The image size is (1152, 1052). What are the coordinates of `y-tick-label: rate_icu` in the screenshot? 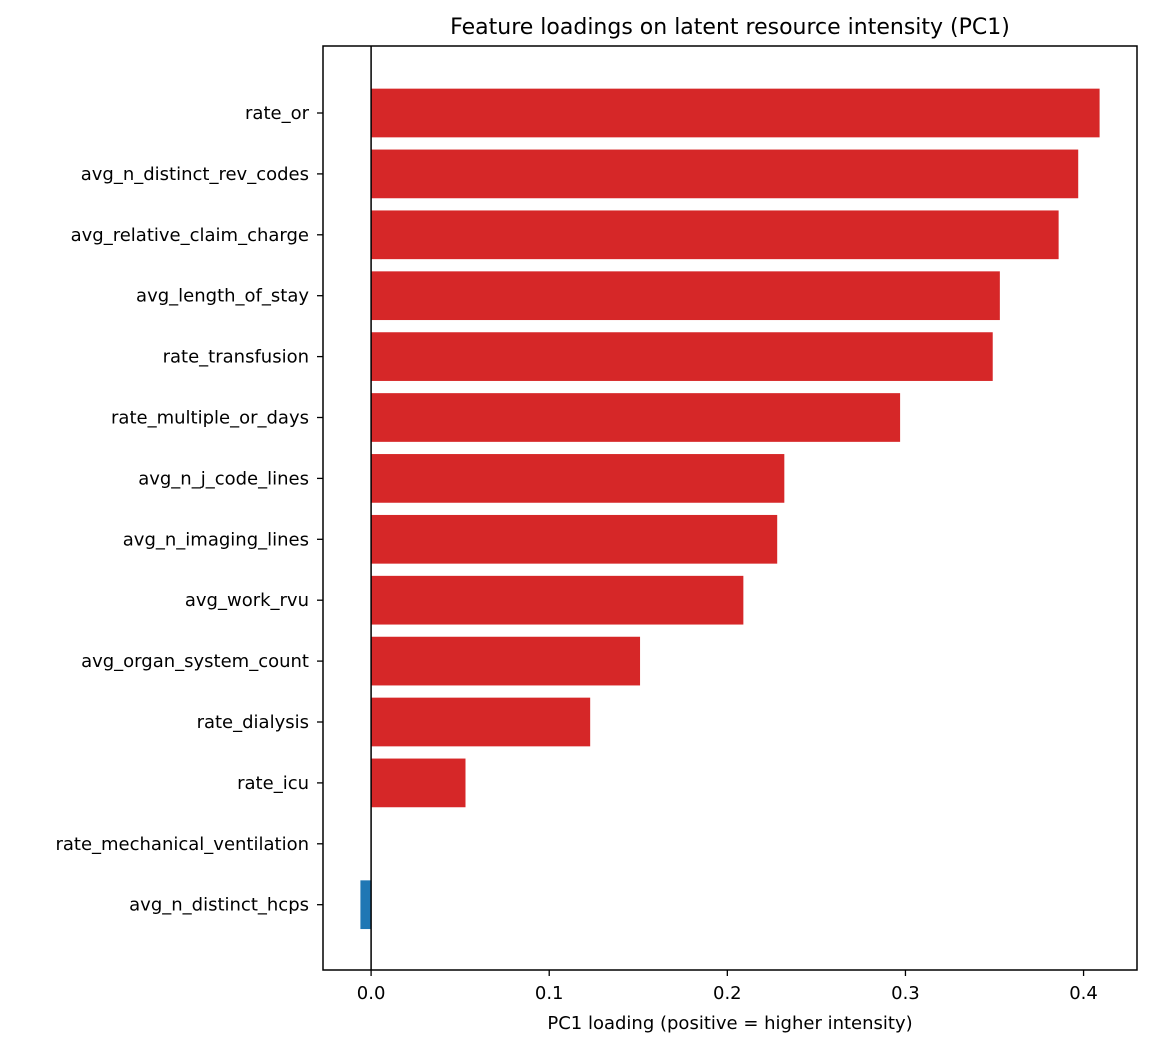 It's located at (273, 783).